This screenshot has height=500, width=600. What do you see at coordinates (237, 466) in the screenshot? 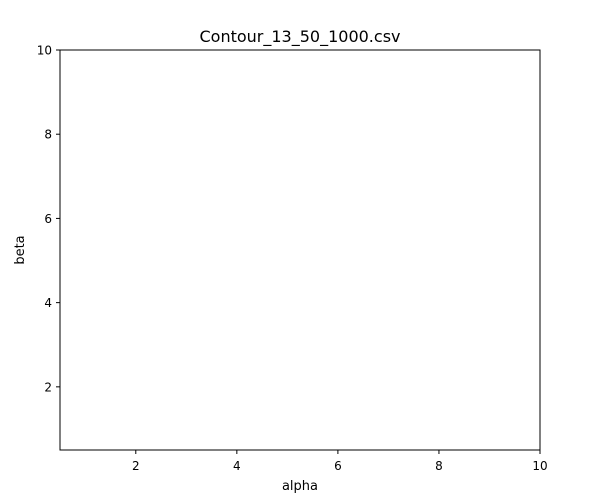
I see `x-tick-label: 4` at bounding box center [237, 466].